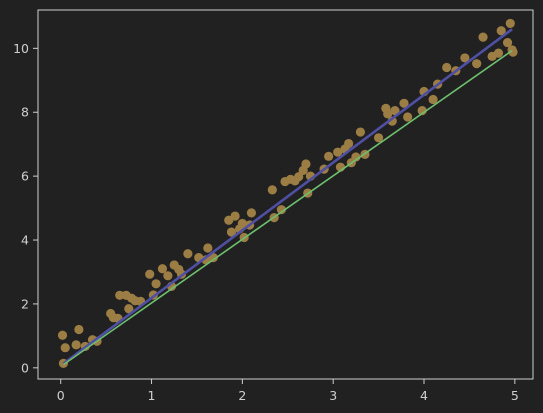 Image resolution: width=543 pixels, height=413 pixels. I want to click on x-tick-label: 4, so click(424, 395).